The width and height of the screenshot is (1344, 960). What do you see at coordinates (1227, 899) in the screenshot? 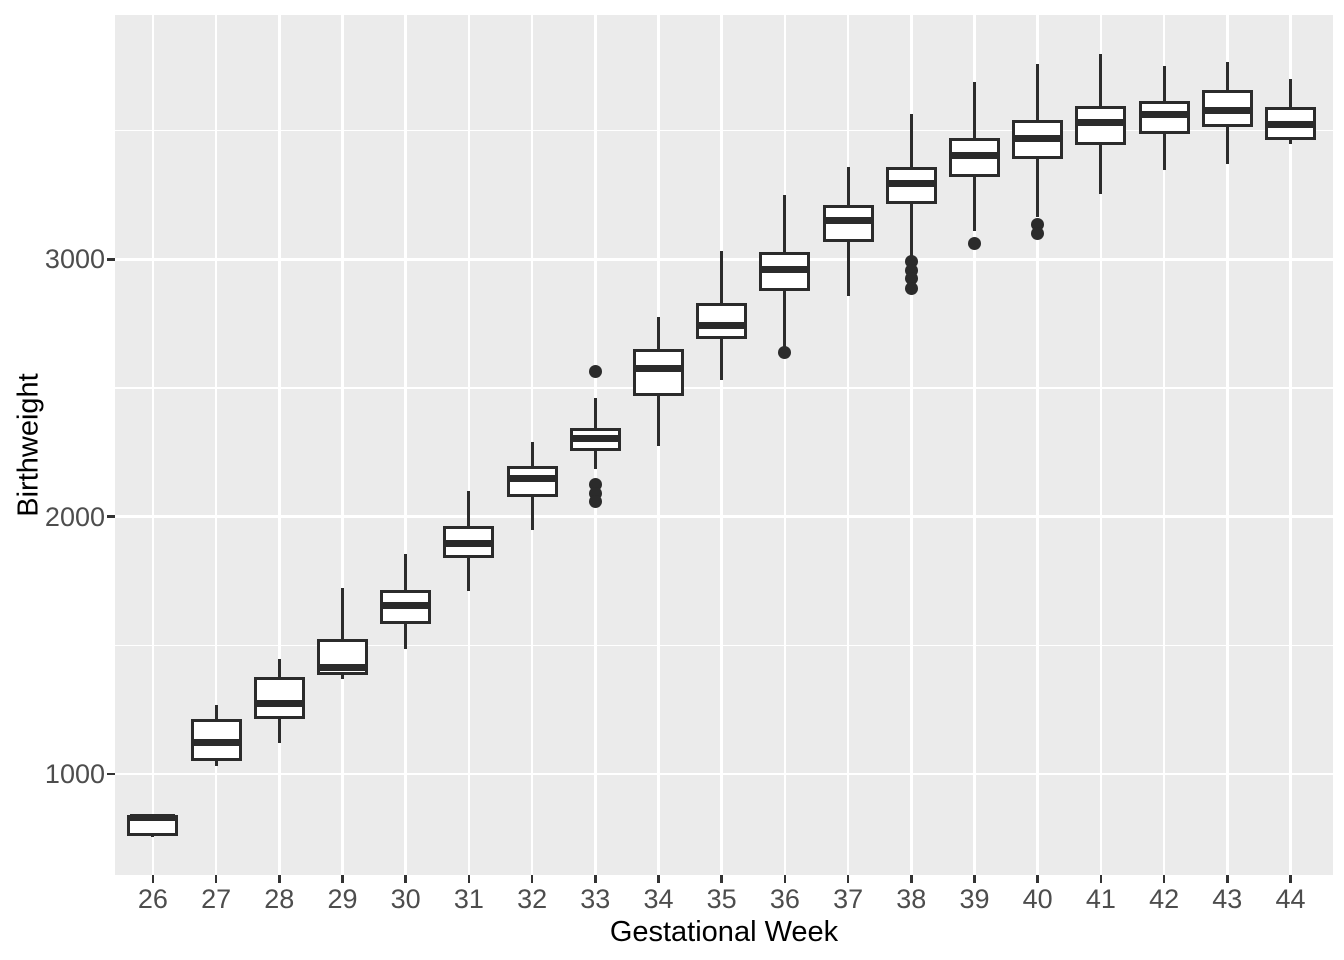
I see `x-tick-label: 43` at bounding box center [1227, 899].